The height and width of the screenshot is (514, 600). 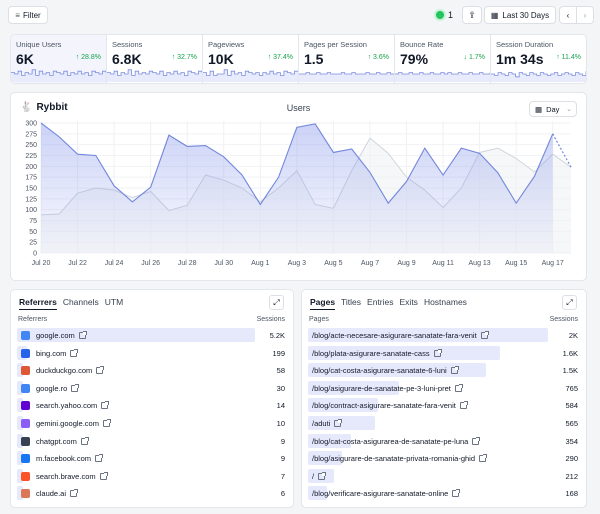 I want to click on chevron-right-icon: ›, so click(x=585, y=15).